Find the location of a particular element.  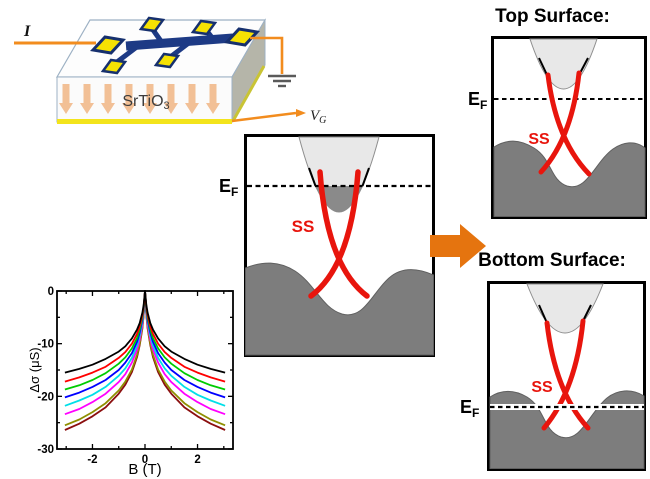

band-diagram-bottom-surface: SS EF is located at coordinates (553, 376).